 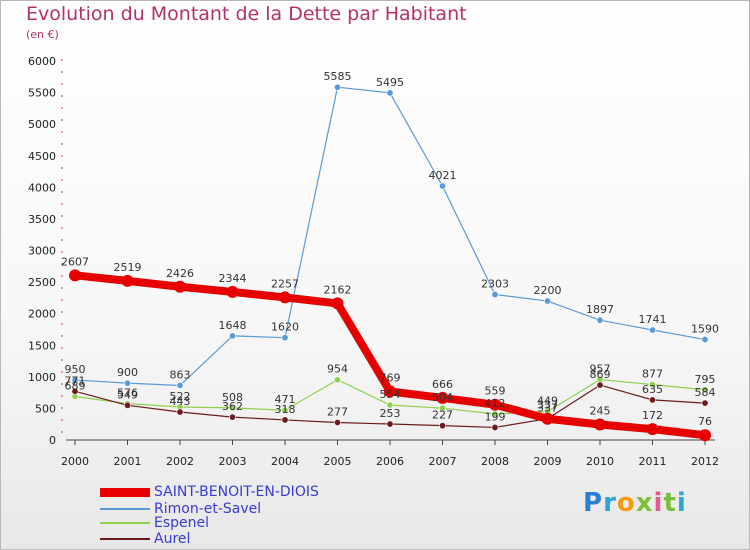 What do you see at coordinates (75, 369) in the screenshot?
I see `data-label: 950` at bounding box center [75, 369].